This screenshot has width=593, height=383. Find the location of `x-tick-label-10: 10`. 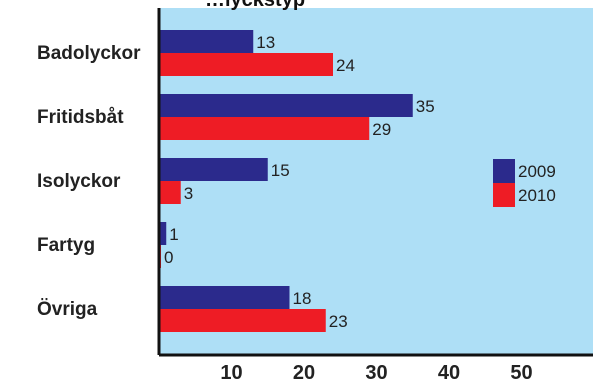

x-tick-label-10: 10 is located at coordinates (231, 372).